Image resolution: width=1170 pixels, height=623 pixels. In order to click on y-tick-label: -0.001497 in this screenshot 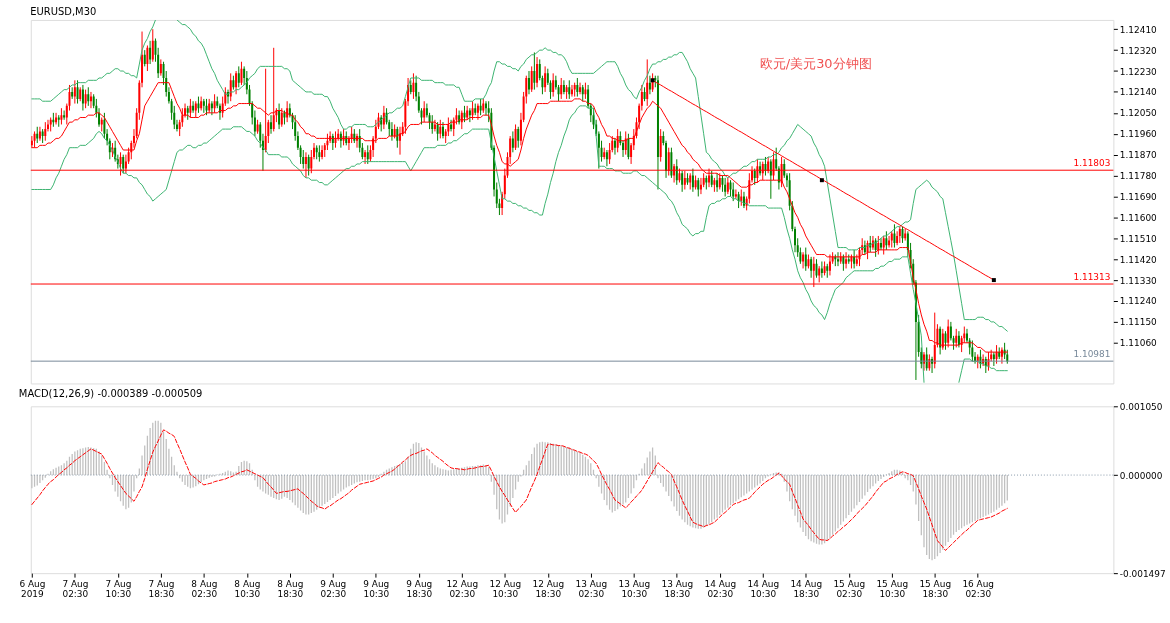, I will do `click(1142, 573)`.